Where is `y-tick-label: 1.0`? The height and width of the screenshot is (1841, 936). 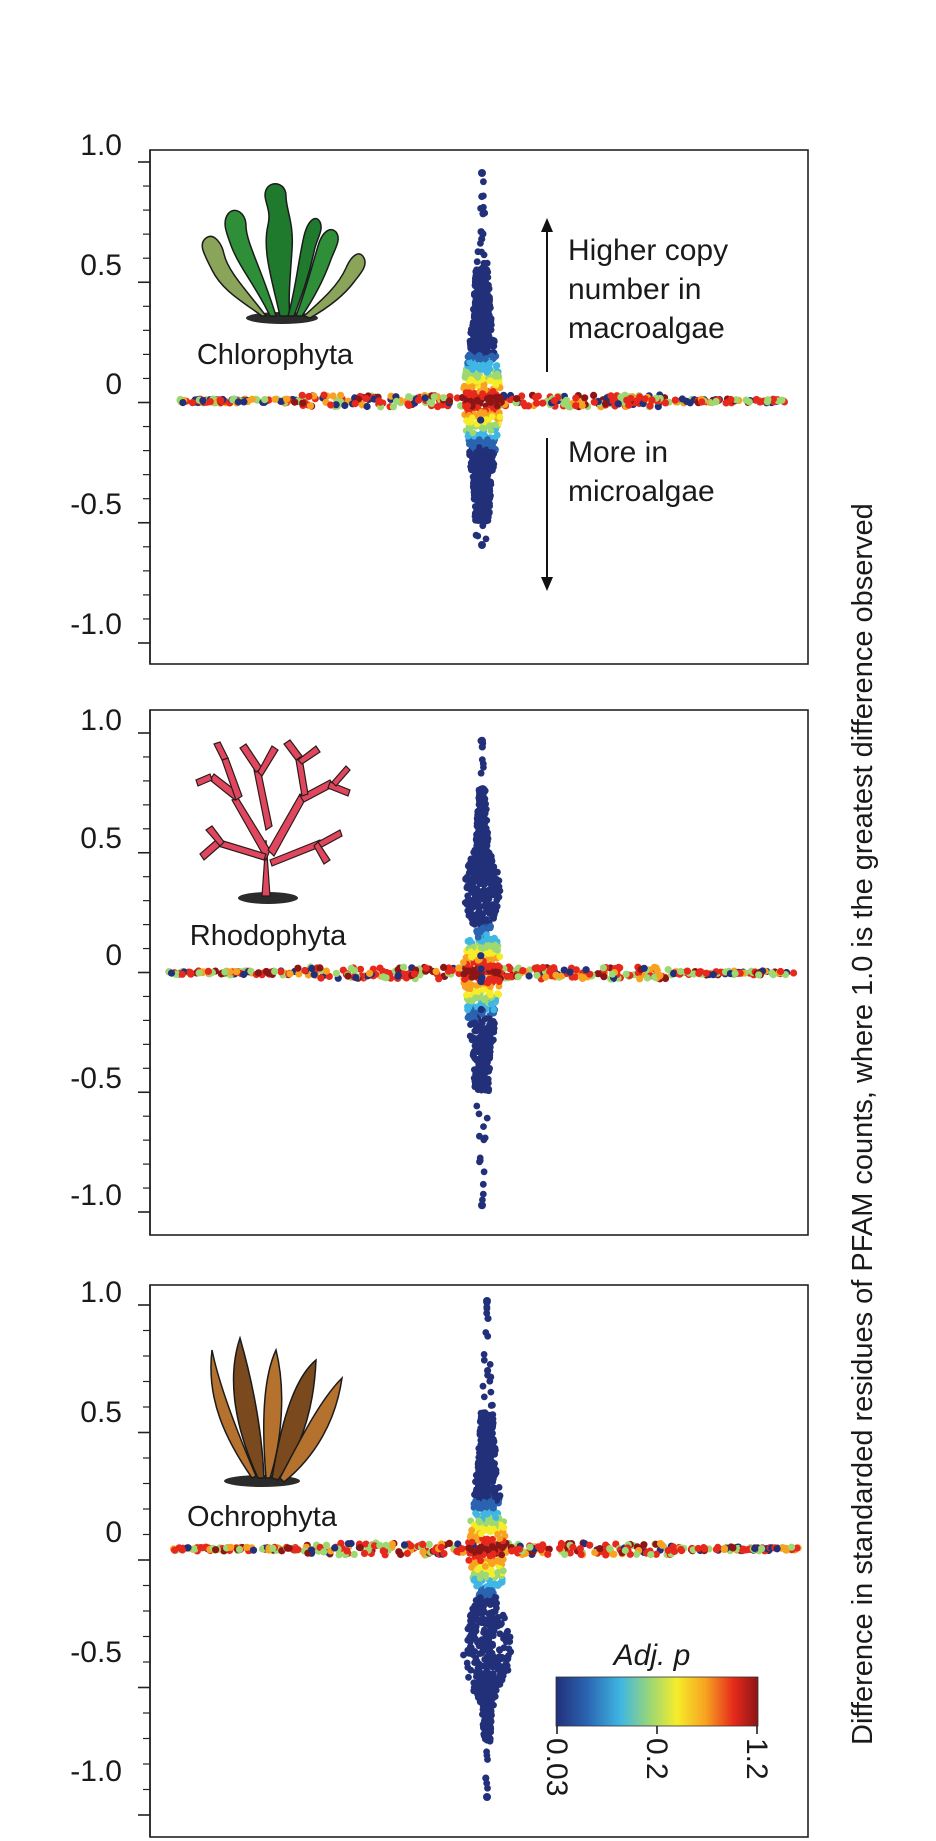 y-tick-label: 1.0 is located at coordinates (101, 1292).